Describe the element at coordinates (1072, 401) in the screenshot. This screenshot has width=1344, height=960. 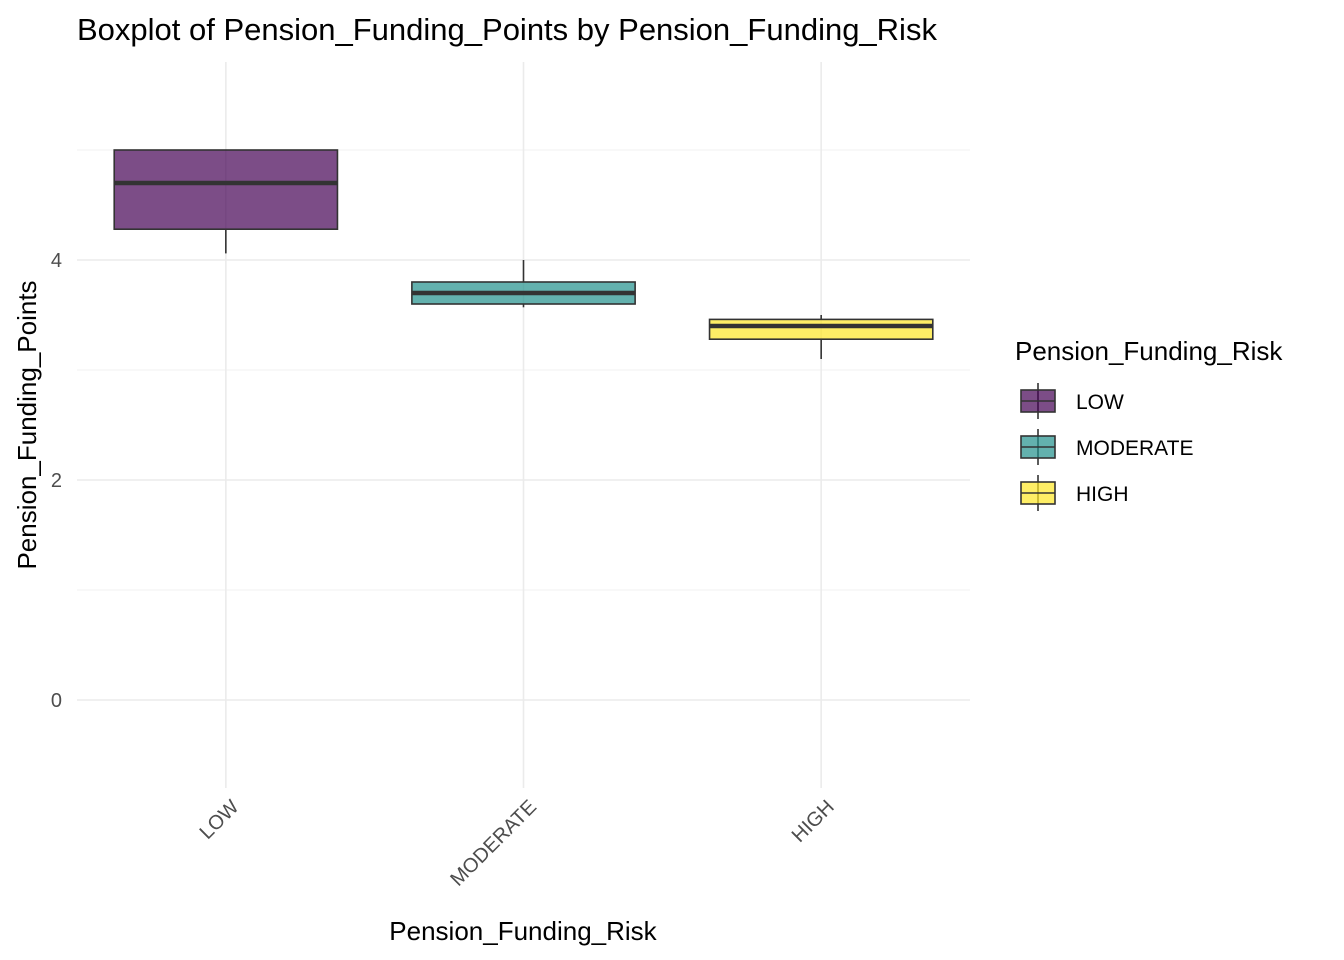
I see `legend-item-low: LOW` at that location.